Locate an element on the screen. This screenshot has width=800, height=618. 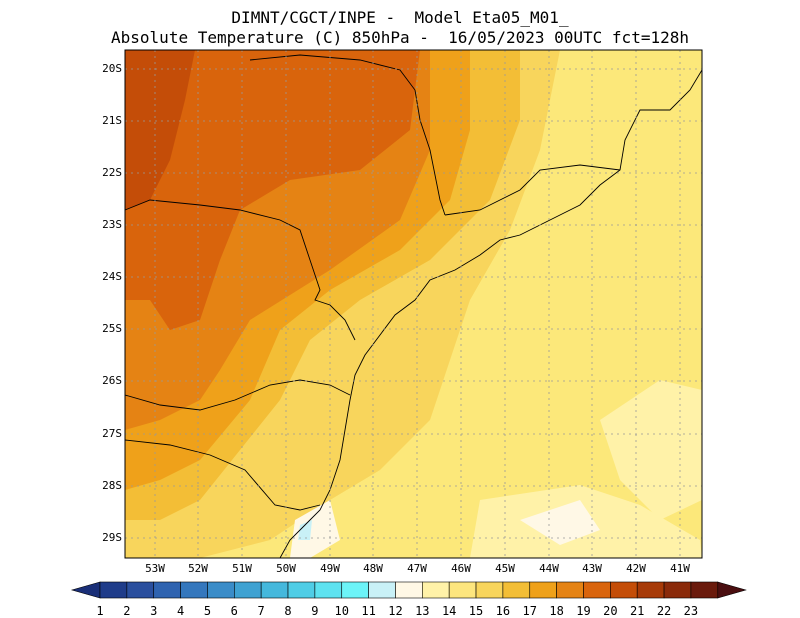
longitude-label: 52W is located at coordinates (198, 568).